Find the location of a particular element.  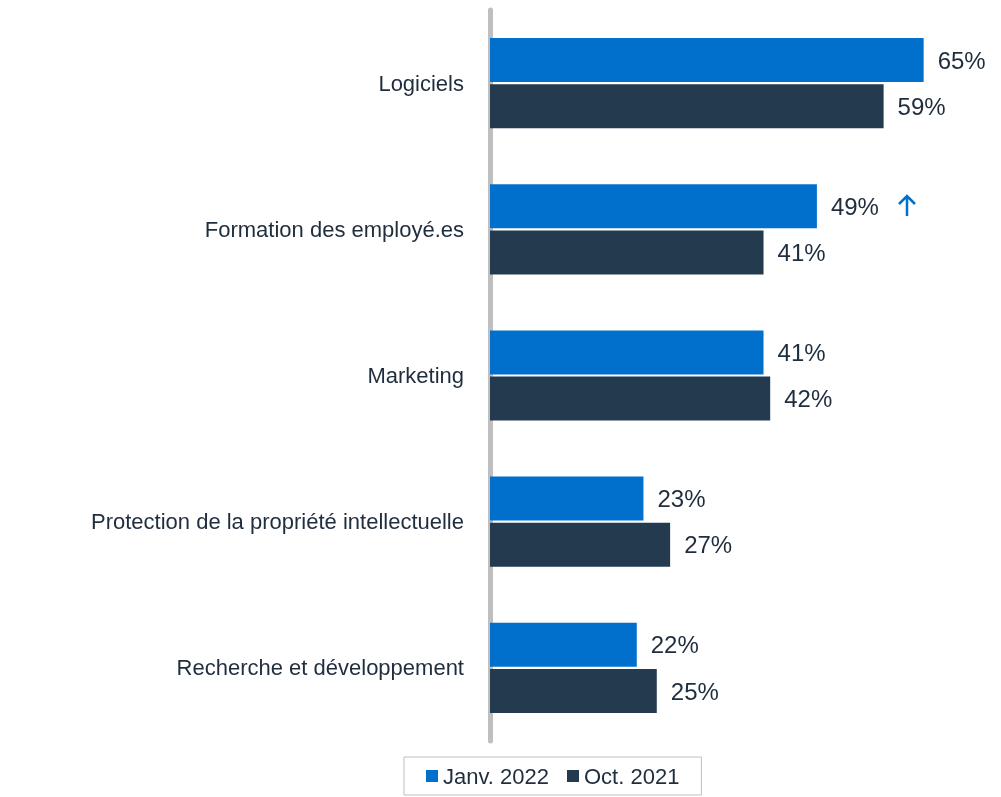

data-label: 59% is located at coordinates (921, 106).